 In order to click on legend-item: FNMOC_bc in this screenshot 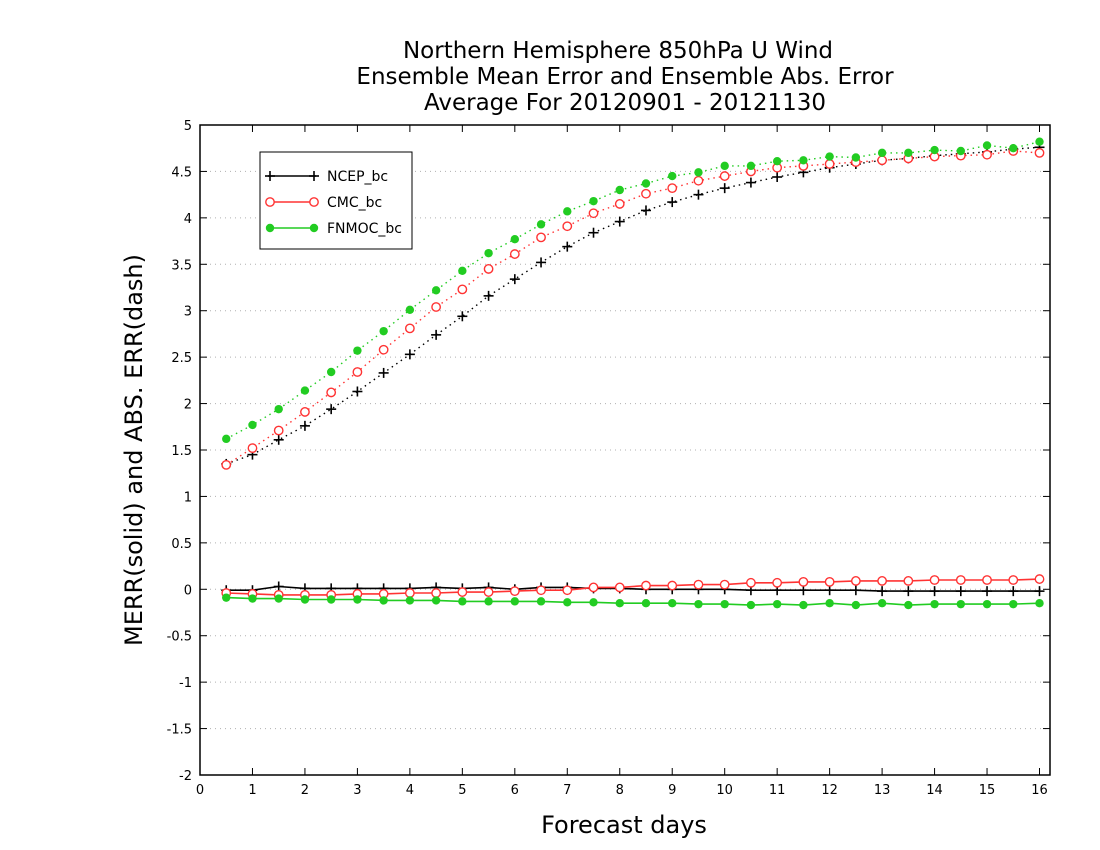, I will do `click(333, 229)`.